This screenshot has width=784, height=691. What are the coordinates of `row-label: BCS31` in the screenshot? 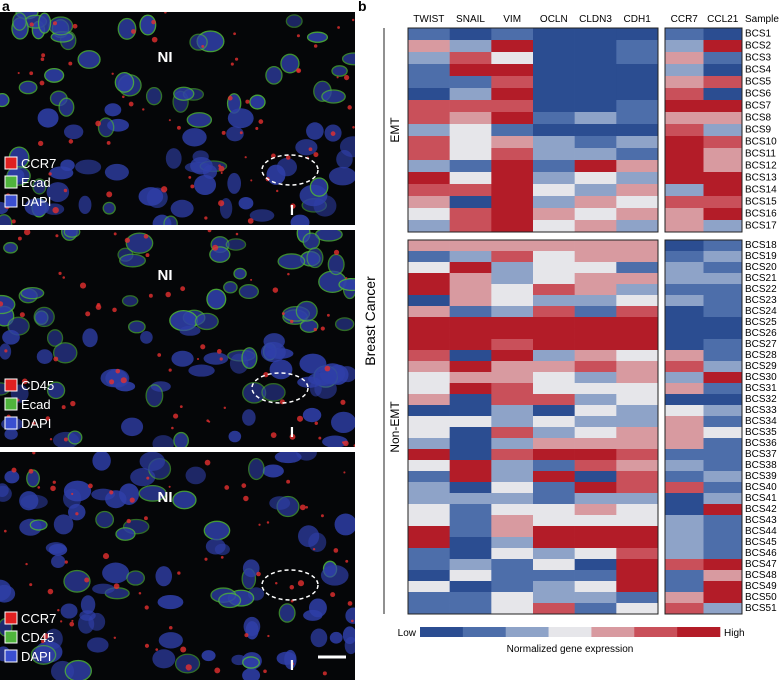 It's located at (761, 388).